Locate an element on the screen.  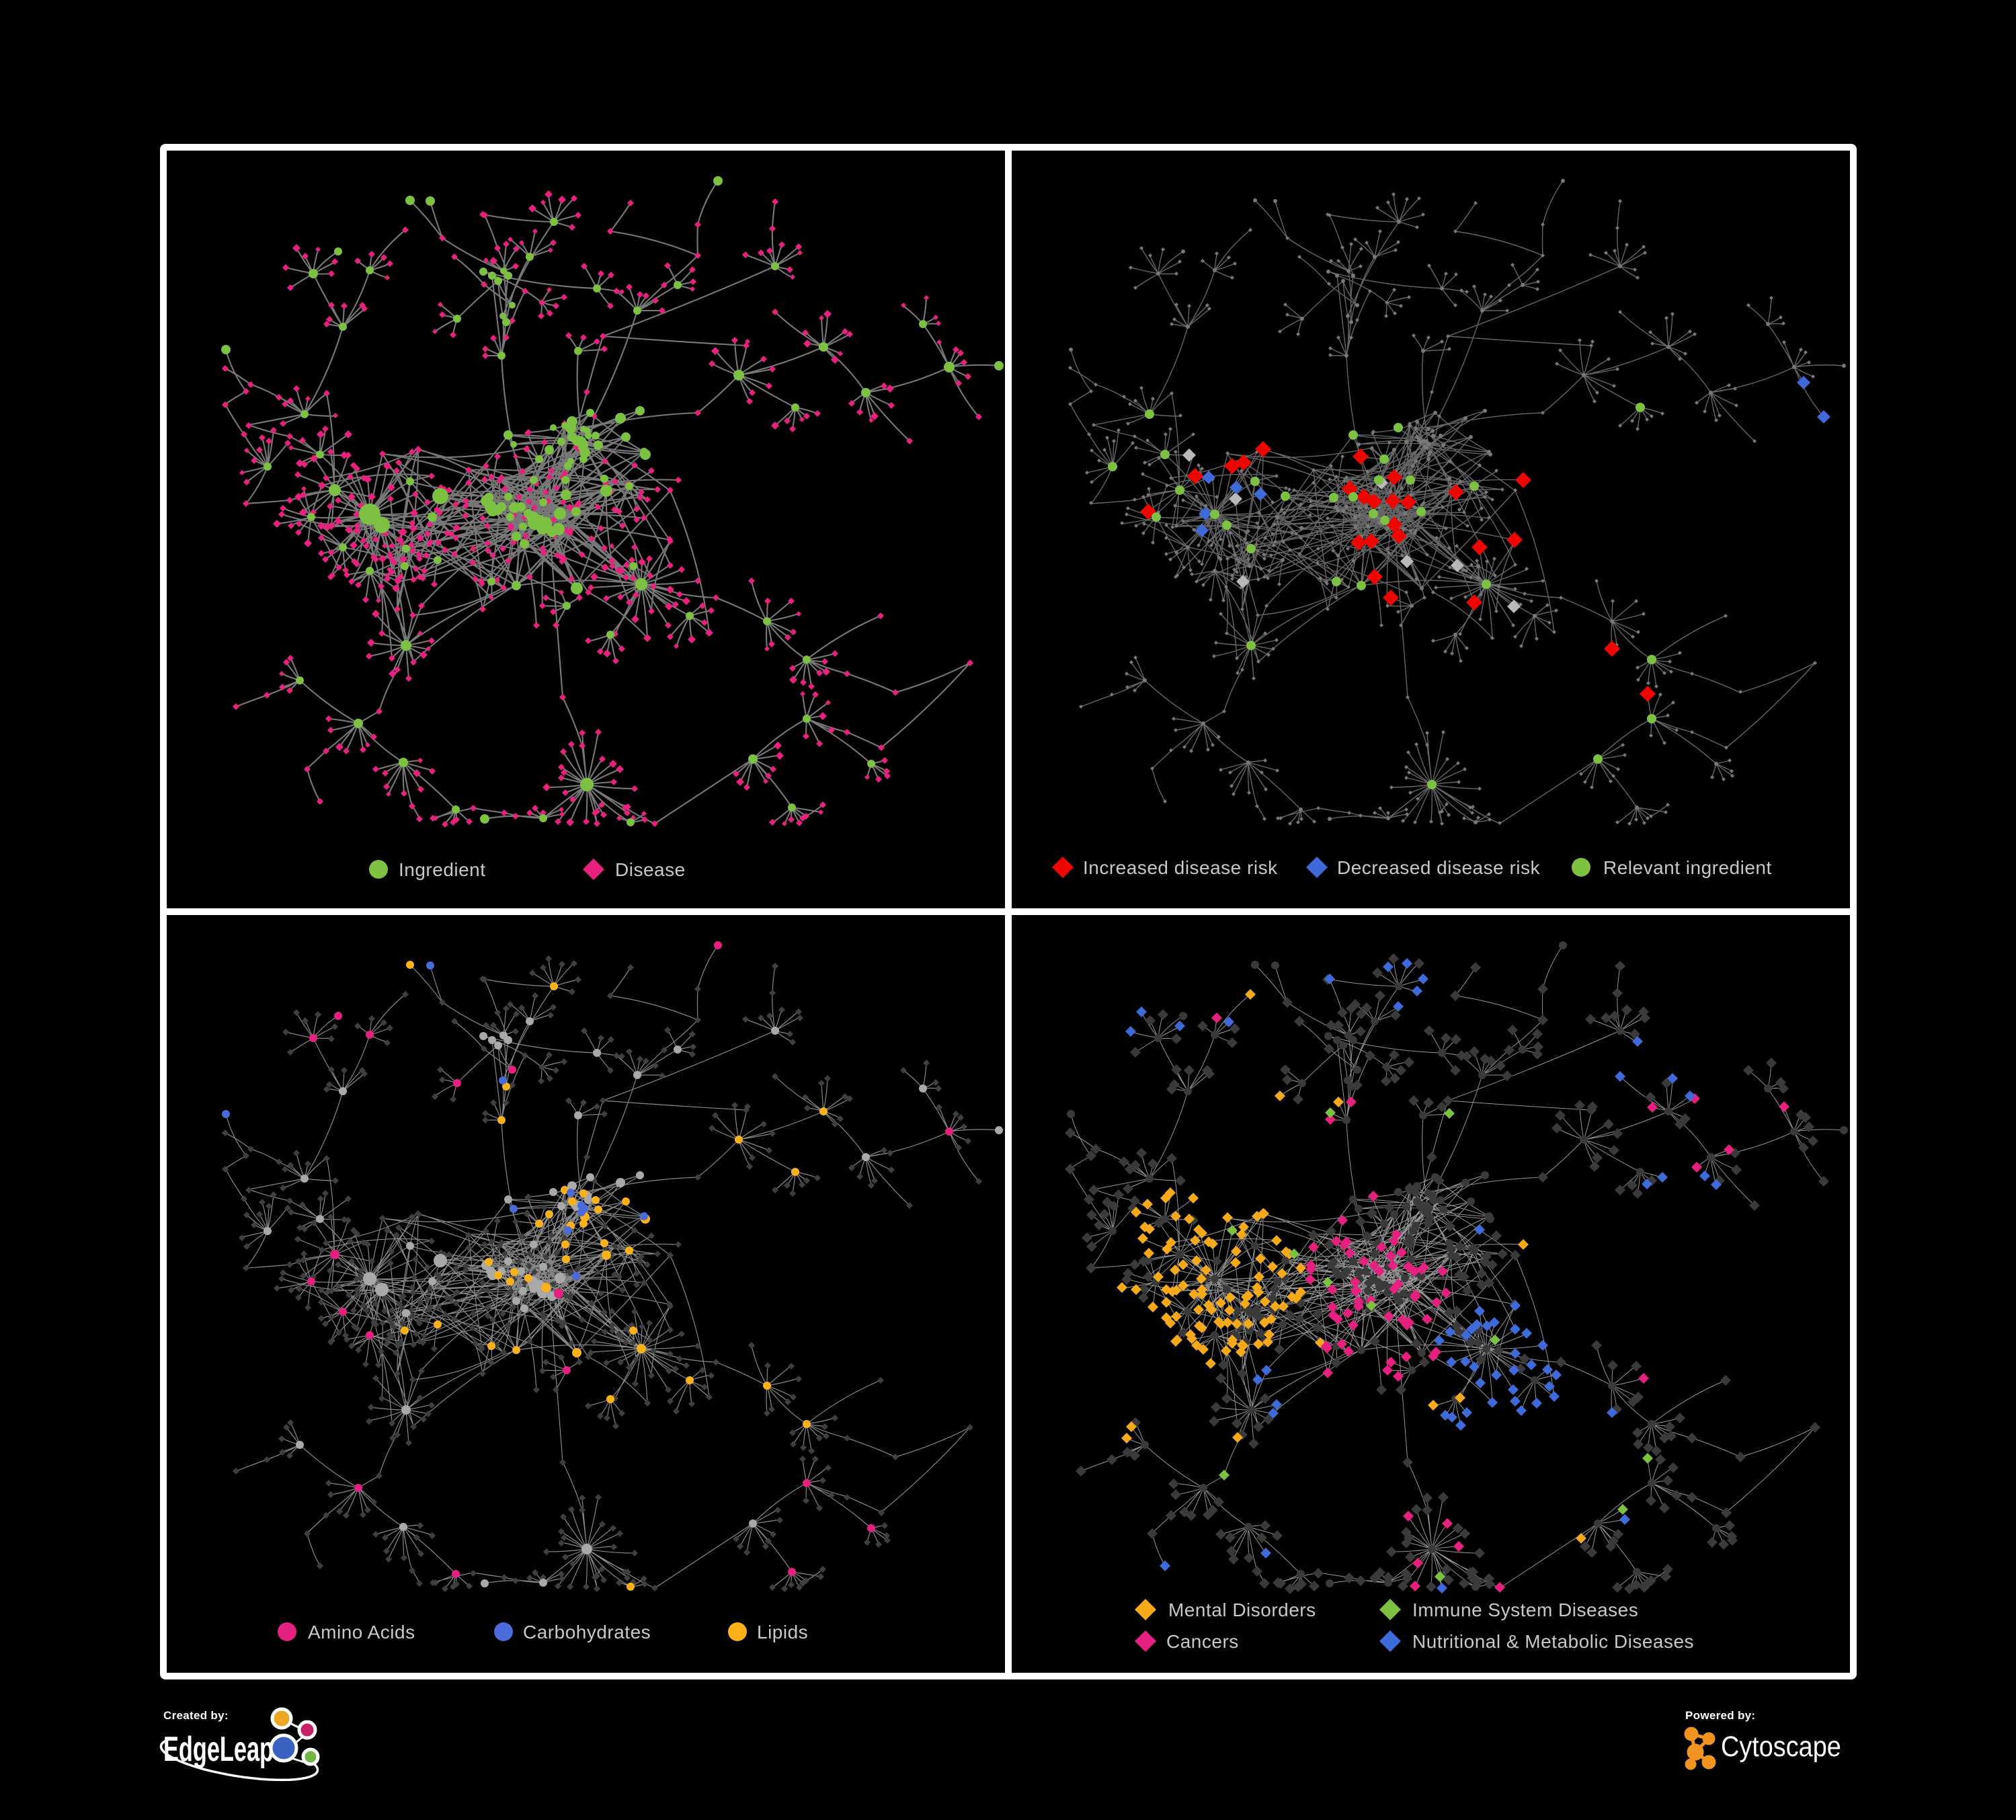
svg-text: Amino Acids is located at coordinates (361, 1632).